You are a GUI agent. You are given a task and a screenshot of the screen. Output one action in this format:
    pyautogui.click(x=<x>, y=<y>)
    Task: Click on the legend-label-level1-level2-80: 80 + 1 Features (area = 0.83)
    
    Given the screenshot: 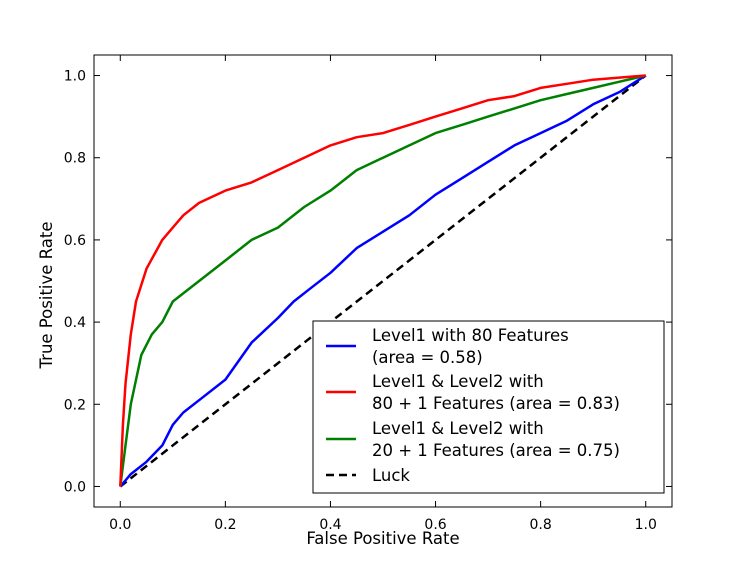 What is the action you would take?
    pyautogui.click(x=496, y=403)
    